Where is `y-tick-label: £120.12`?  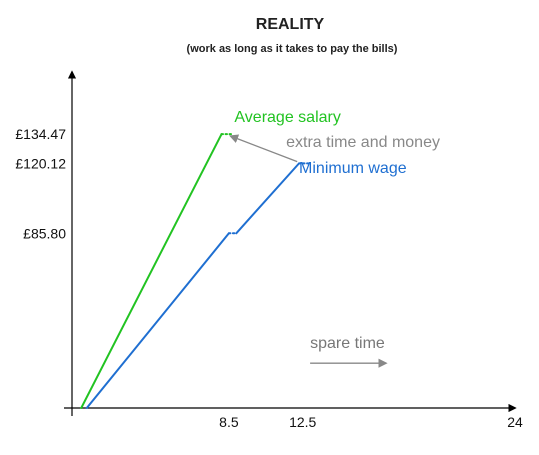 y-tick-label: £120.12 is located at coordinates (40, 163).